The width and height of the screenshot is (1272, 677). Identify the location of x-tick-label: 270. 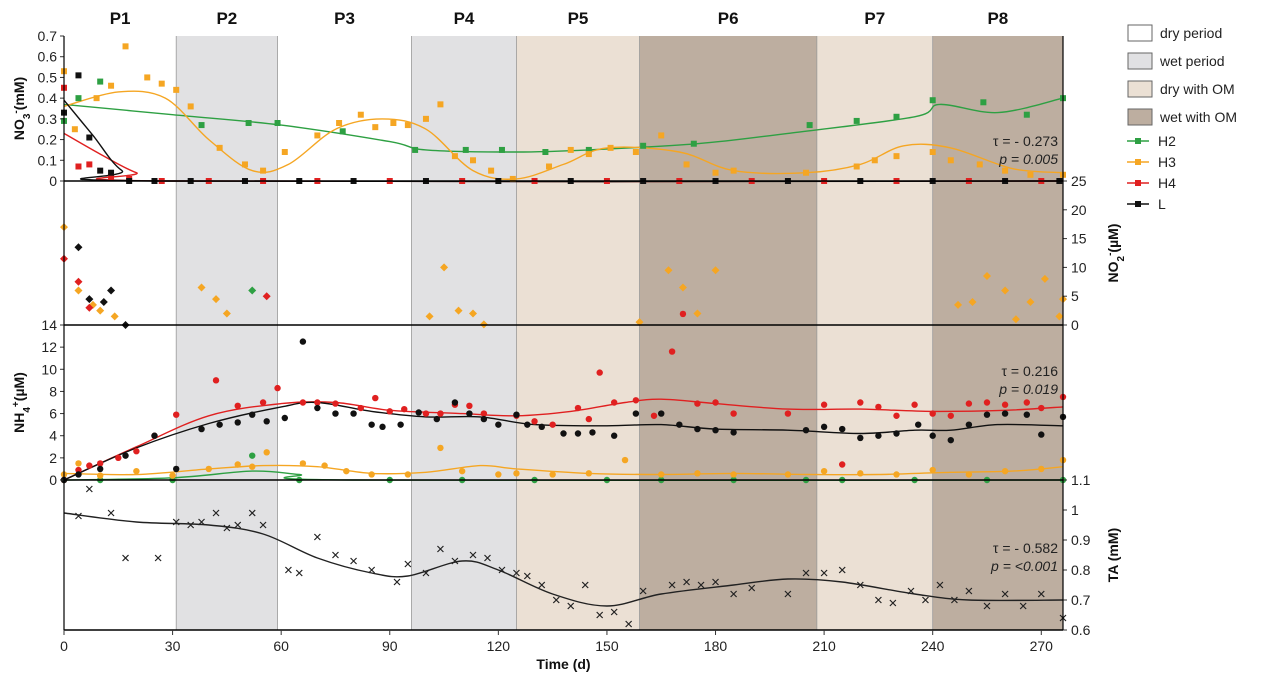
(1042, 646).